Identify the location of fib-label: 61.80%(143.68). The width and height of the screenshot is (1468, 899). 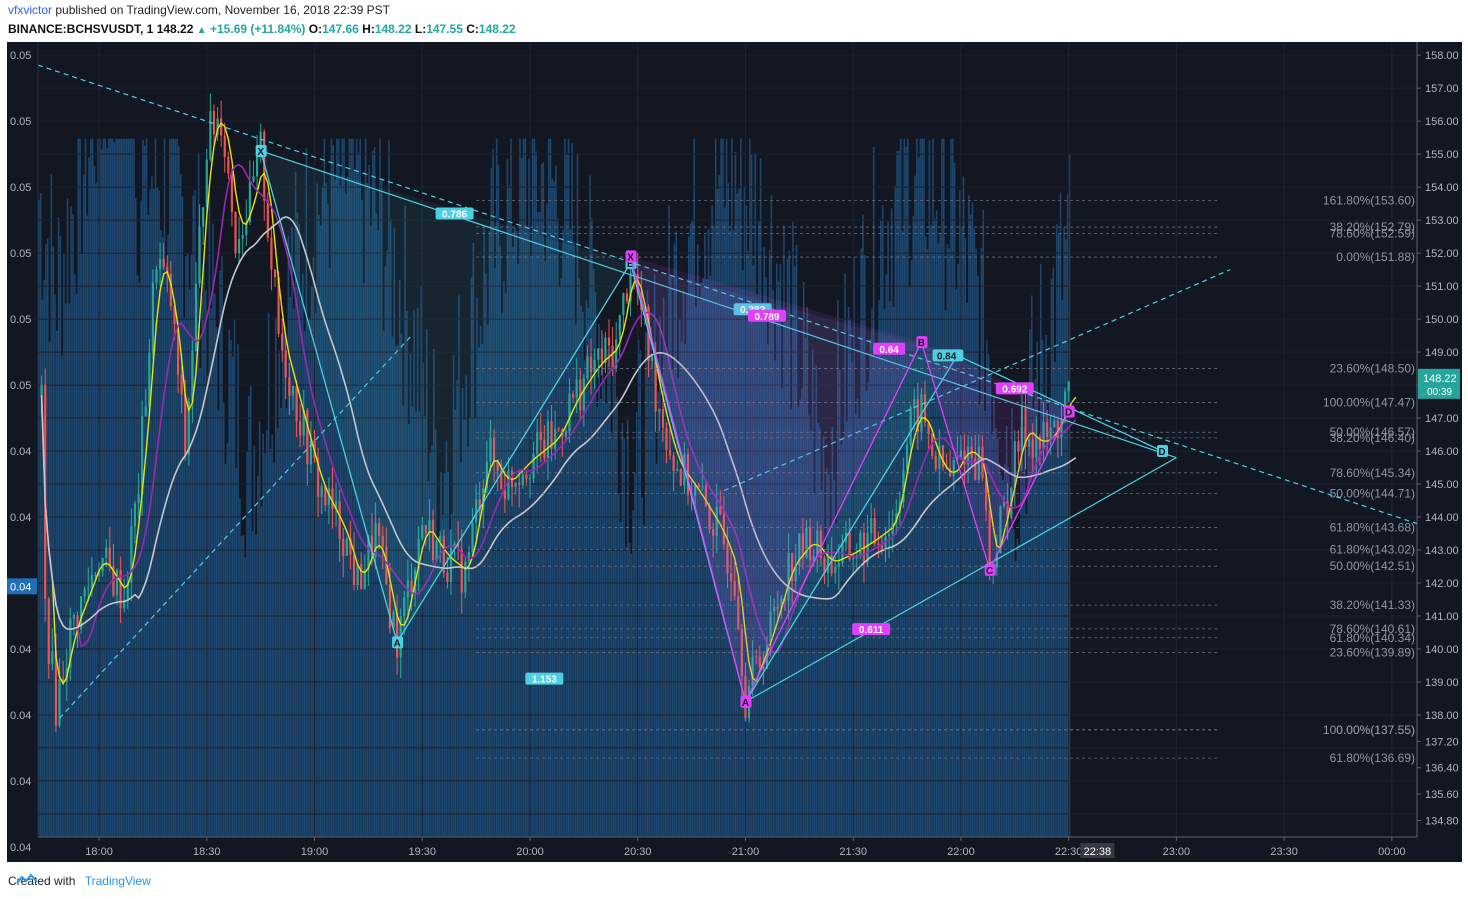
(1372, 528).